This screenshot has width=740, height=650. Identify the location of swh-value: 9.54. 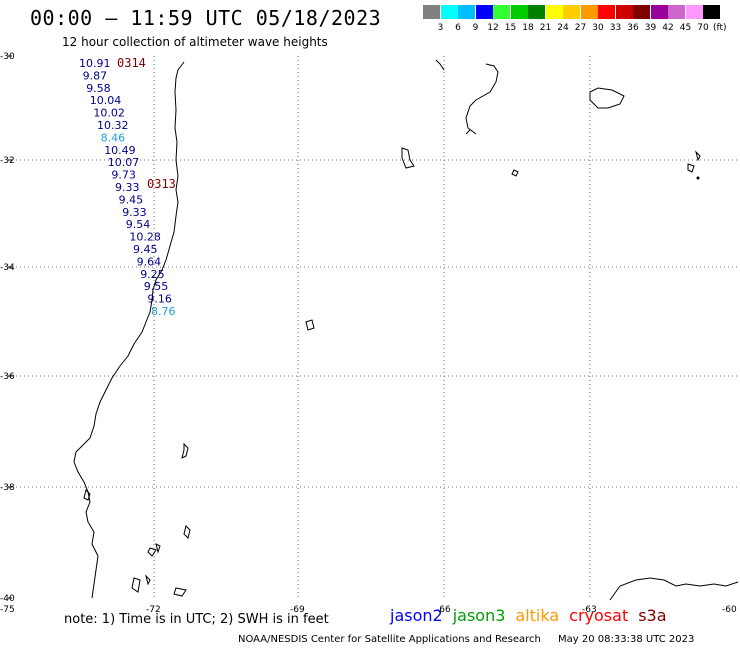
(138, 224).